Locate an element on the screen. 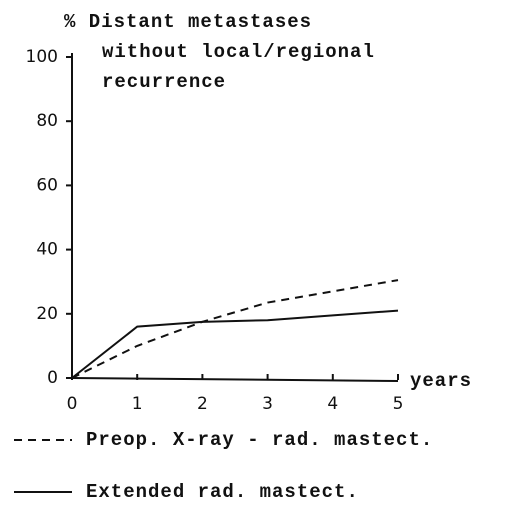 This screenshot has width=523, height=508. legend-label: Extended rad. mastect. is located at coordinates (222, 492).